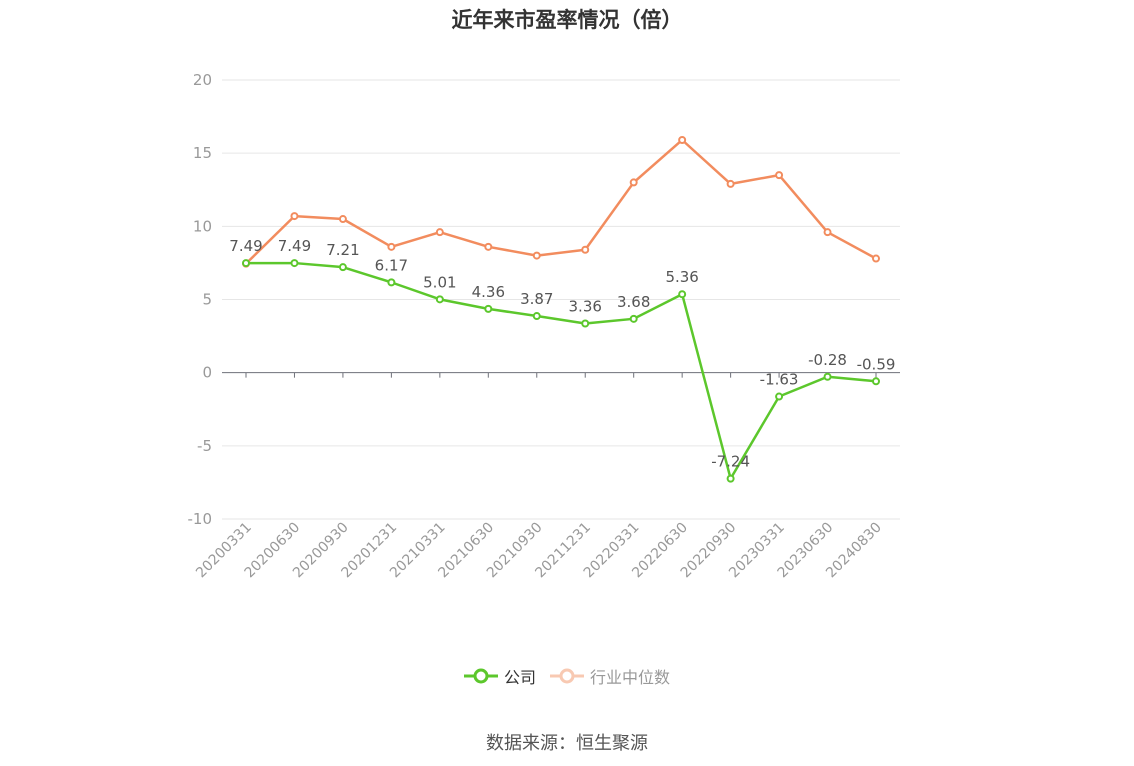 Image resolution: width=1134 pixels, height=766 pixels. Describe the element at coordinates (827, 360) in the screenshot. I see `company-data-label: -0.28` at that location.